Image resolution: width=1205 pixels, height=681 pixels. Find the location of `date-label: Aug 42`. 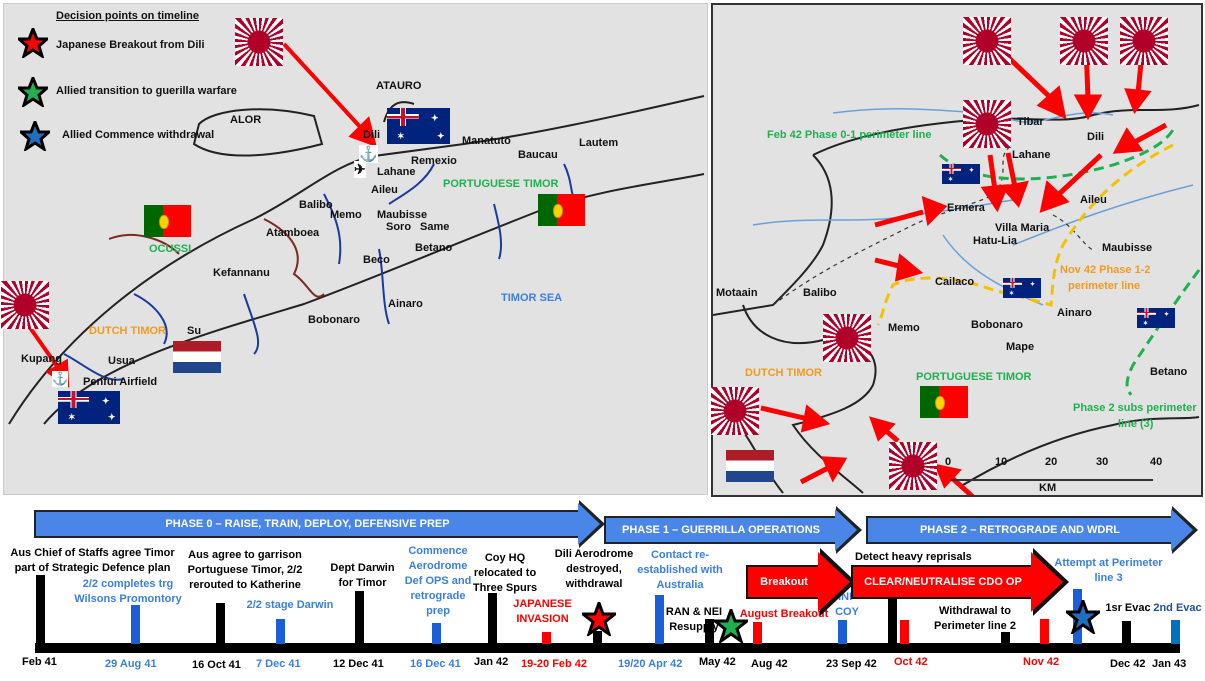

date-label: Aug 42 is located at coordinates (769, 664).